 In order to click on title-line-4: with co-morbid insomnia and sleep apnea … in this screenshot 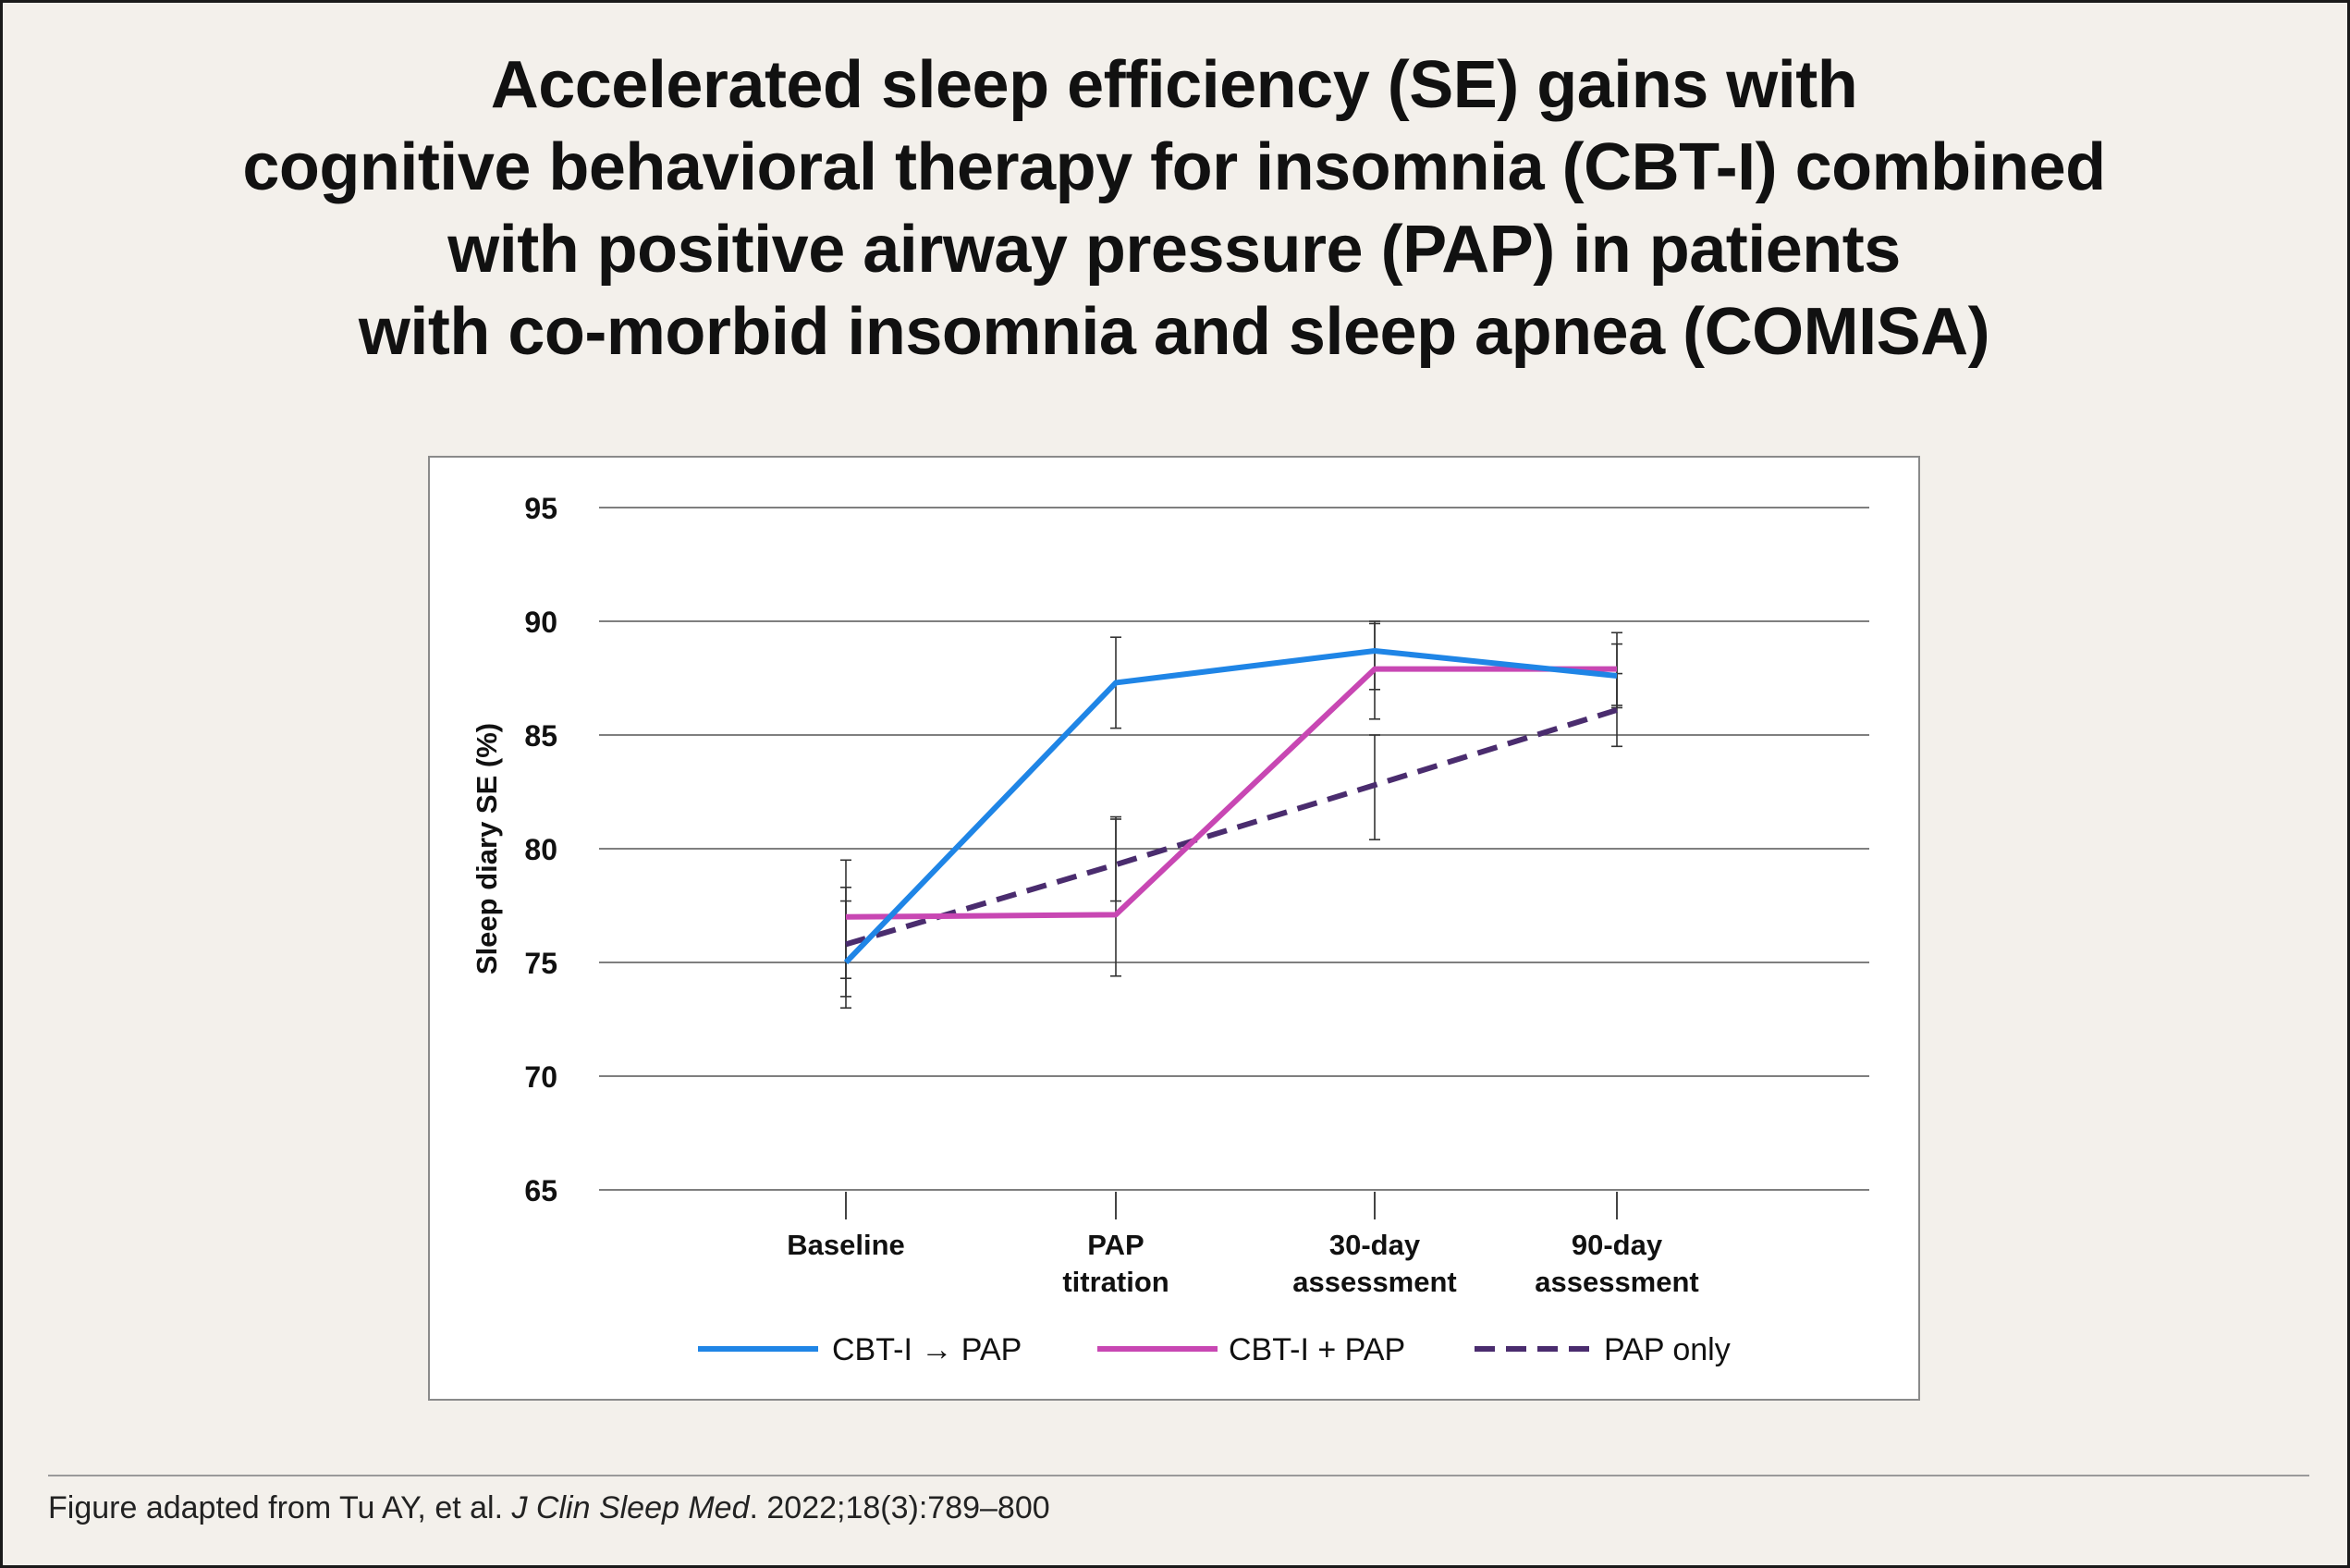, I will do `click(1174, 332)`.